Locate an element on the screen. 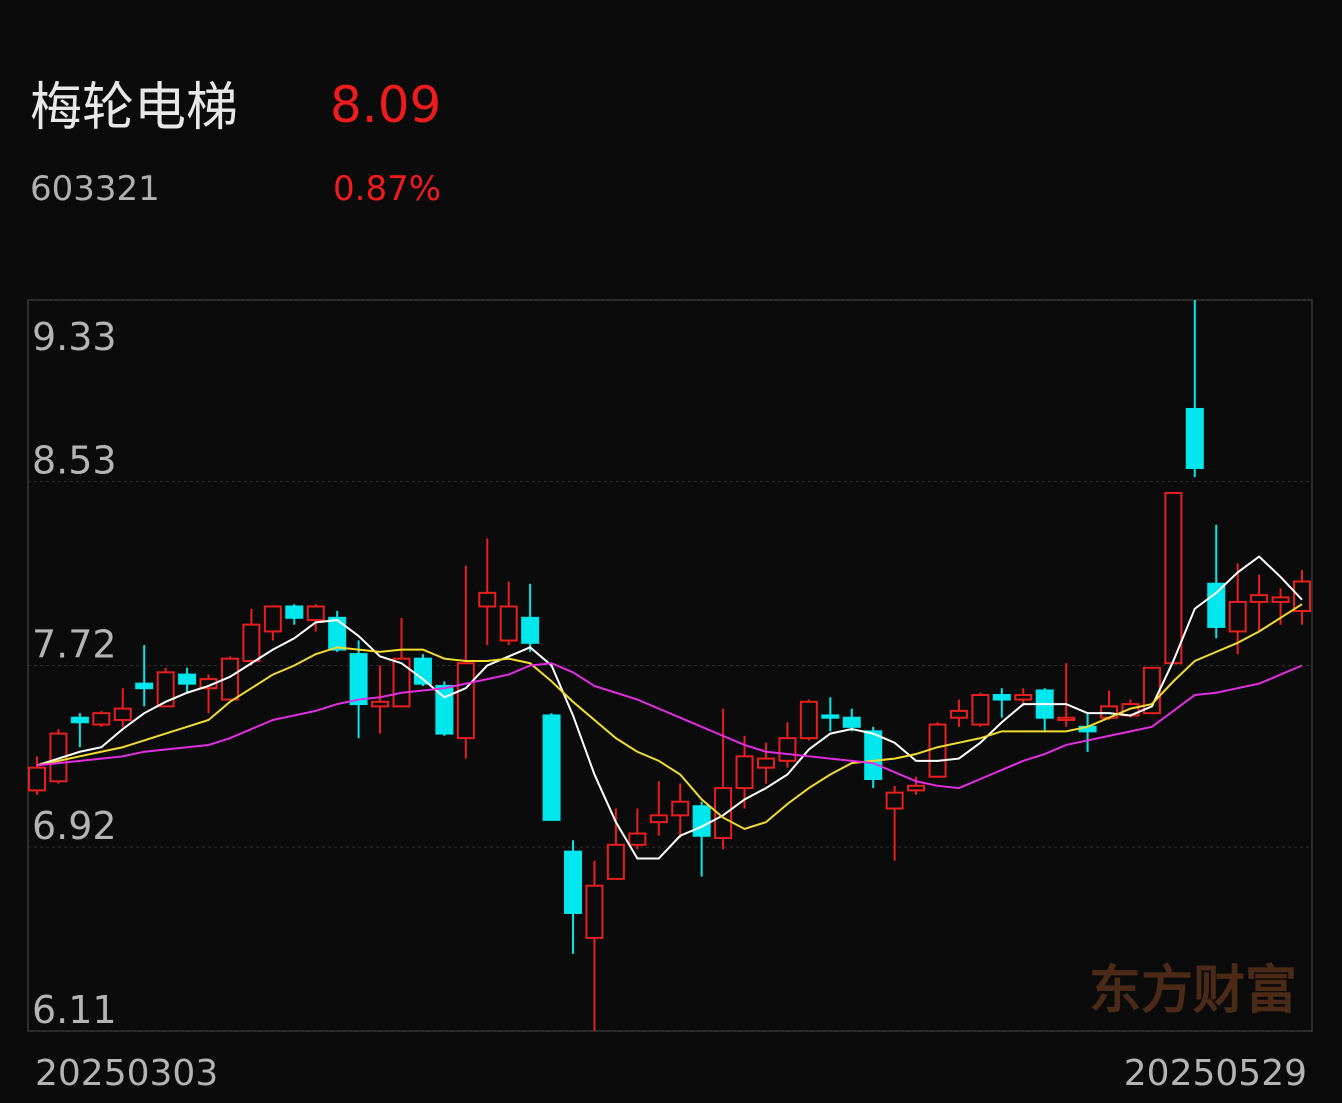 This screenshot has width=1342, height=1103. x-tick-label: 20250529 is located at coordinates (1215, 1073).